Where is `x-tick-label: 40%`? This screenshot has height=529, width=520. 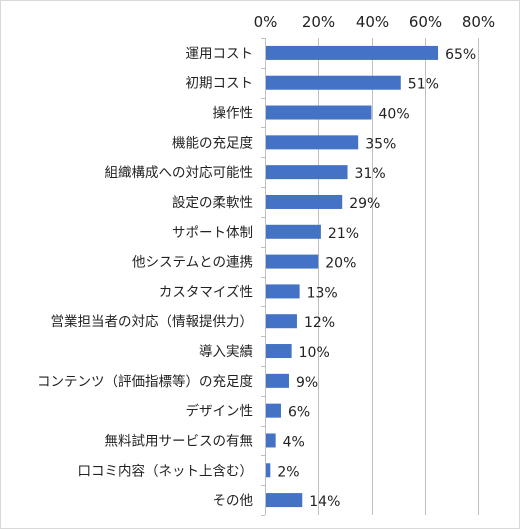
x-tick-label: 40% is located at coordinates (372, 22).